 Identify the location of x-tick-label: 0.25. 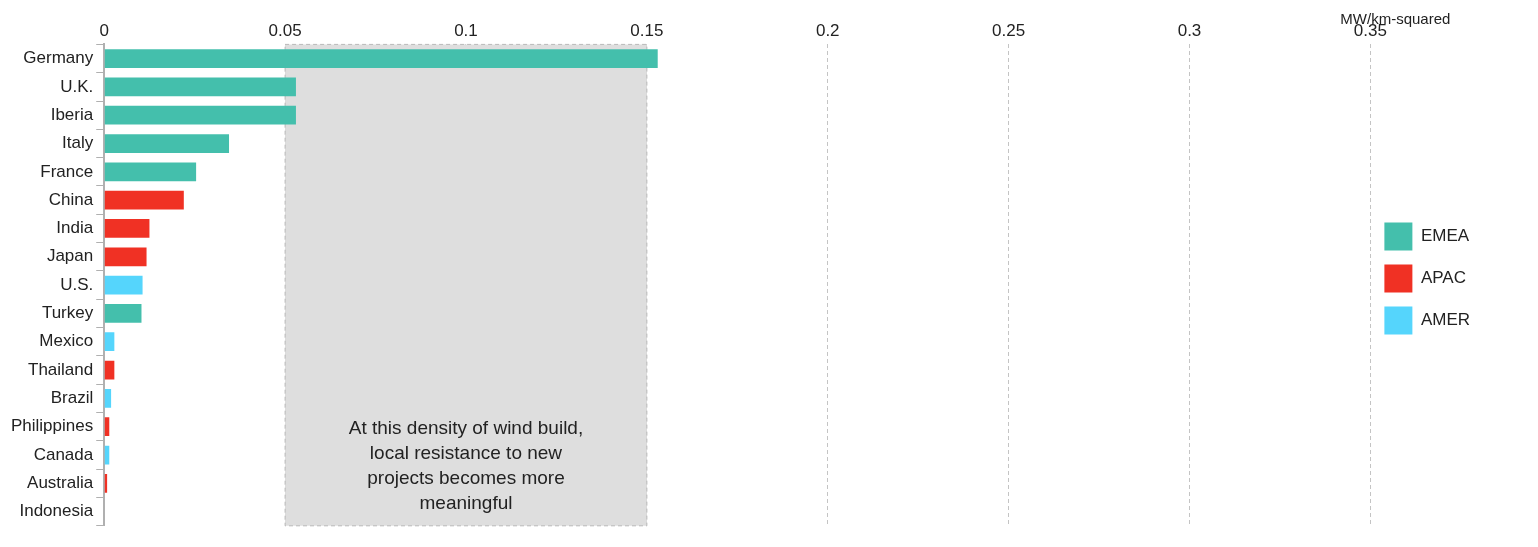
(1009, 30).